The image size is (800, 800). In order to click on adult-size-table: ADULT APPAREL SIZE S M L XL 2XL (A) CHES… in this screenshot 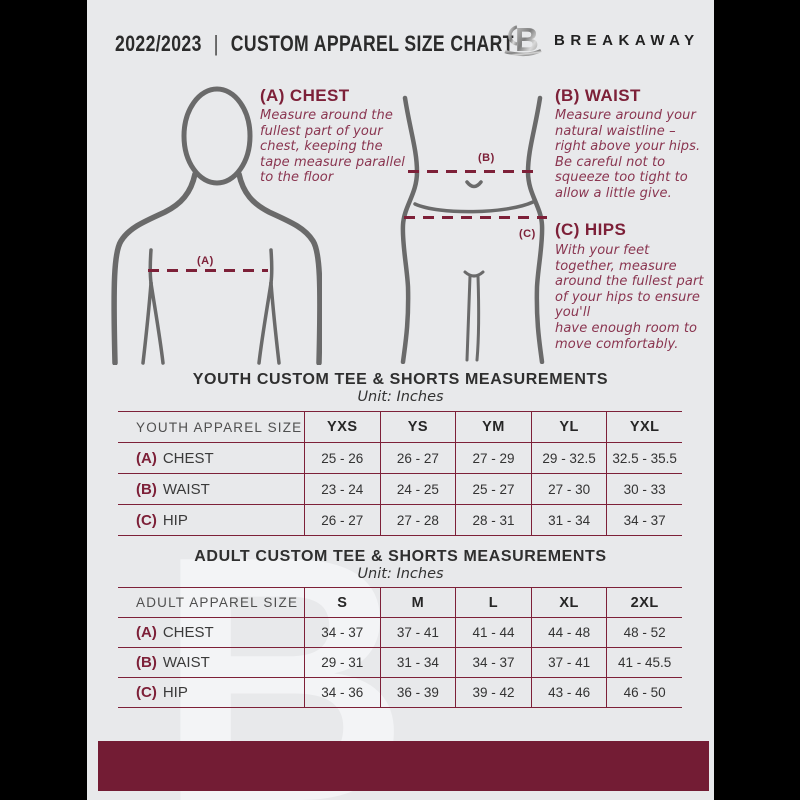, I will do `click(400, 647)`.